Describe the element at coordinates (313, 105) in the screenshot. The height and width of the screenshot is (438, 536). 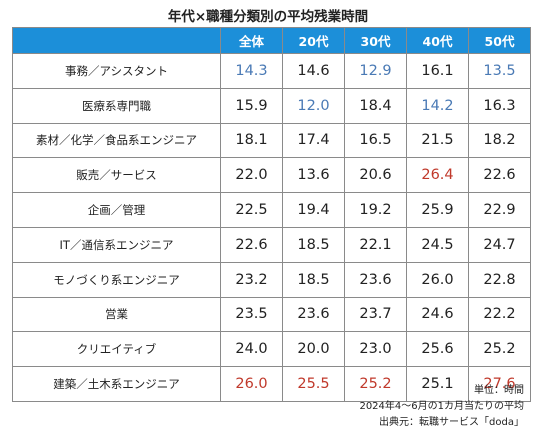
I see `value-cell: 12.0` at that location.